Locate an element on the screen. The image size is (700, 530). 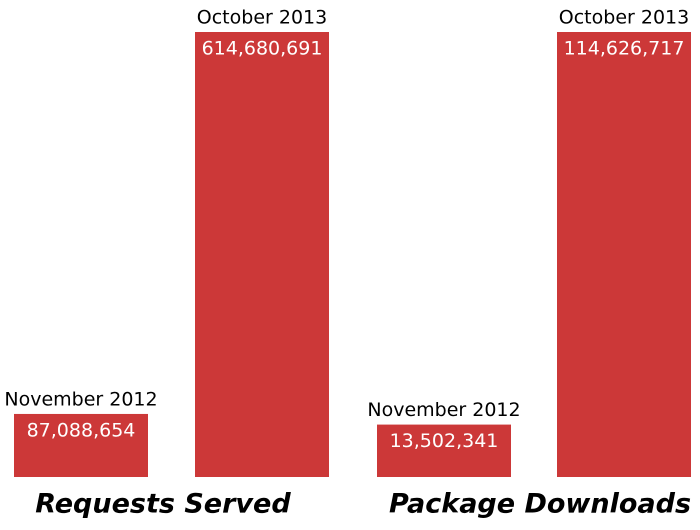
value-label: 87,088,654 is located at coordinates (81, 430).